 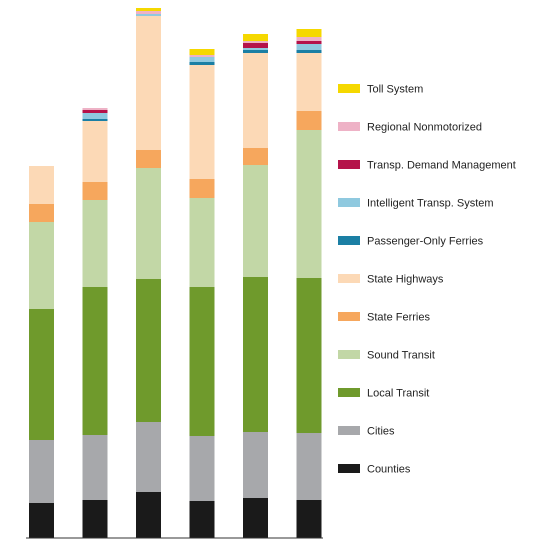 What do you see at coordinates (398, 394) in the screenshot?
I see `legend-label-local-transit: Local Transit` at bounding box center [398, 394].